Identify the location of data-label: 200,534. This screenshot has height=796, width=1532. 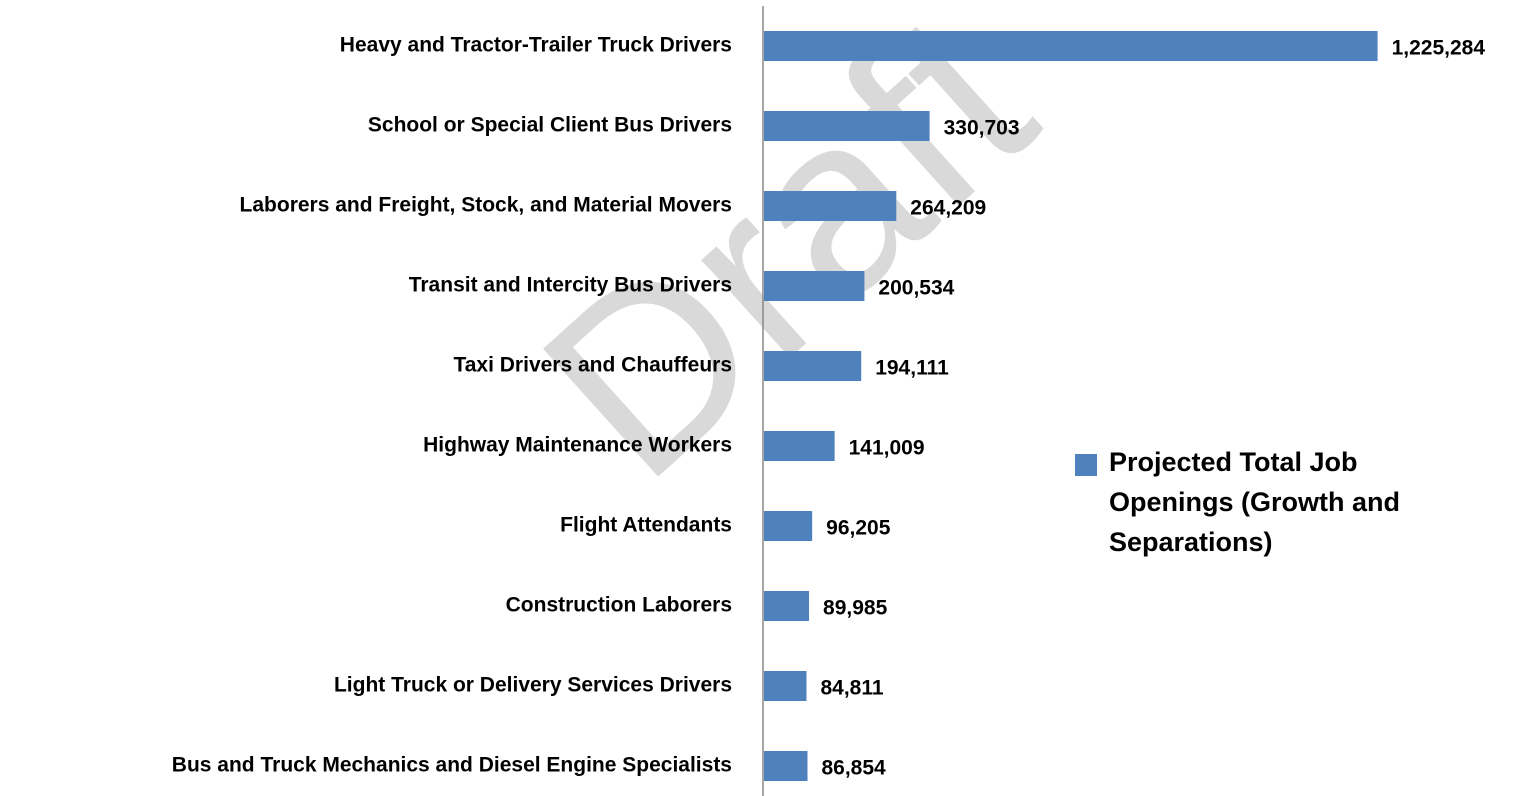
(916, 288).